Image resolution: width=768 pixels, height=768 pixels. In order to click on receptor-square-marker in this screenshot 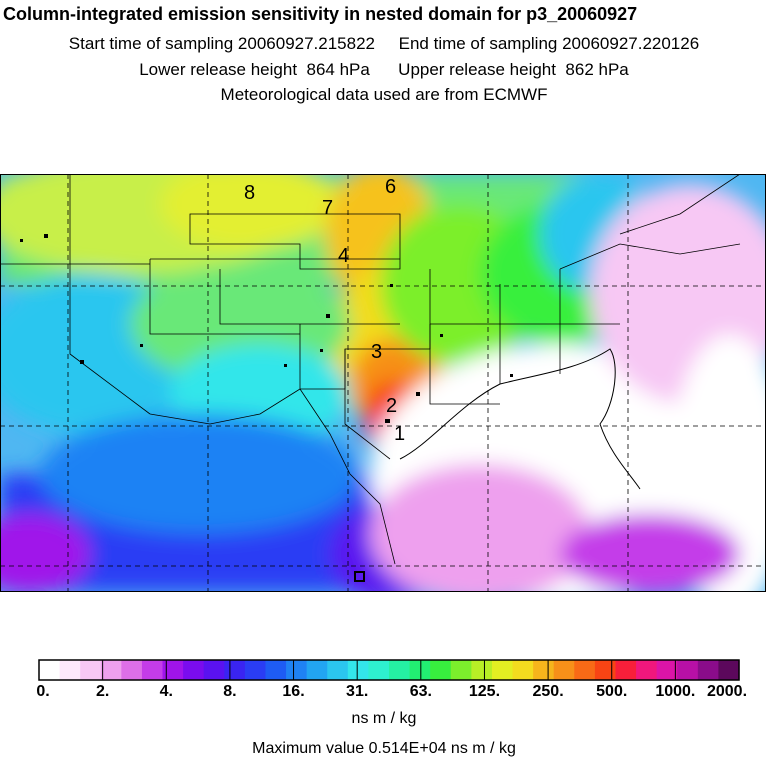, I will do `click(359, 576)`.